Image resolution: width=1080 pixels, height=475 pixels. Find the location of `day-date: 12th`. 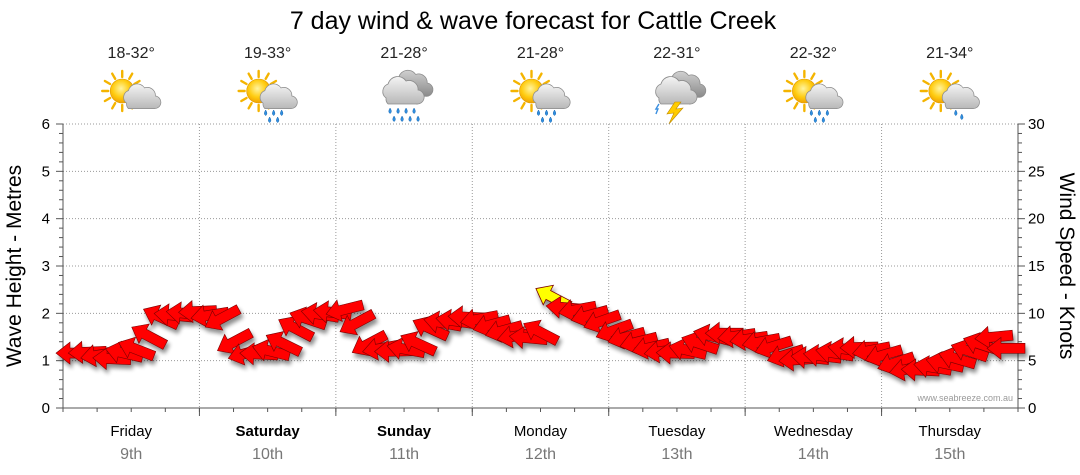

day-date: 12th is located at coordinates (540, 454).